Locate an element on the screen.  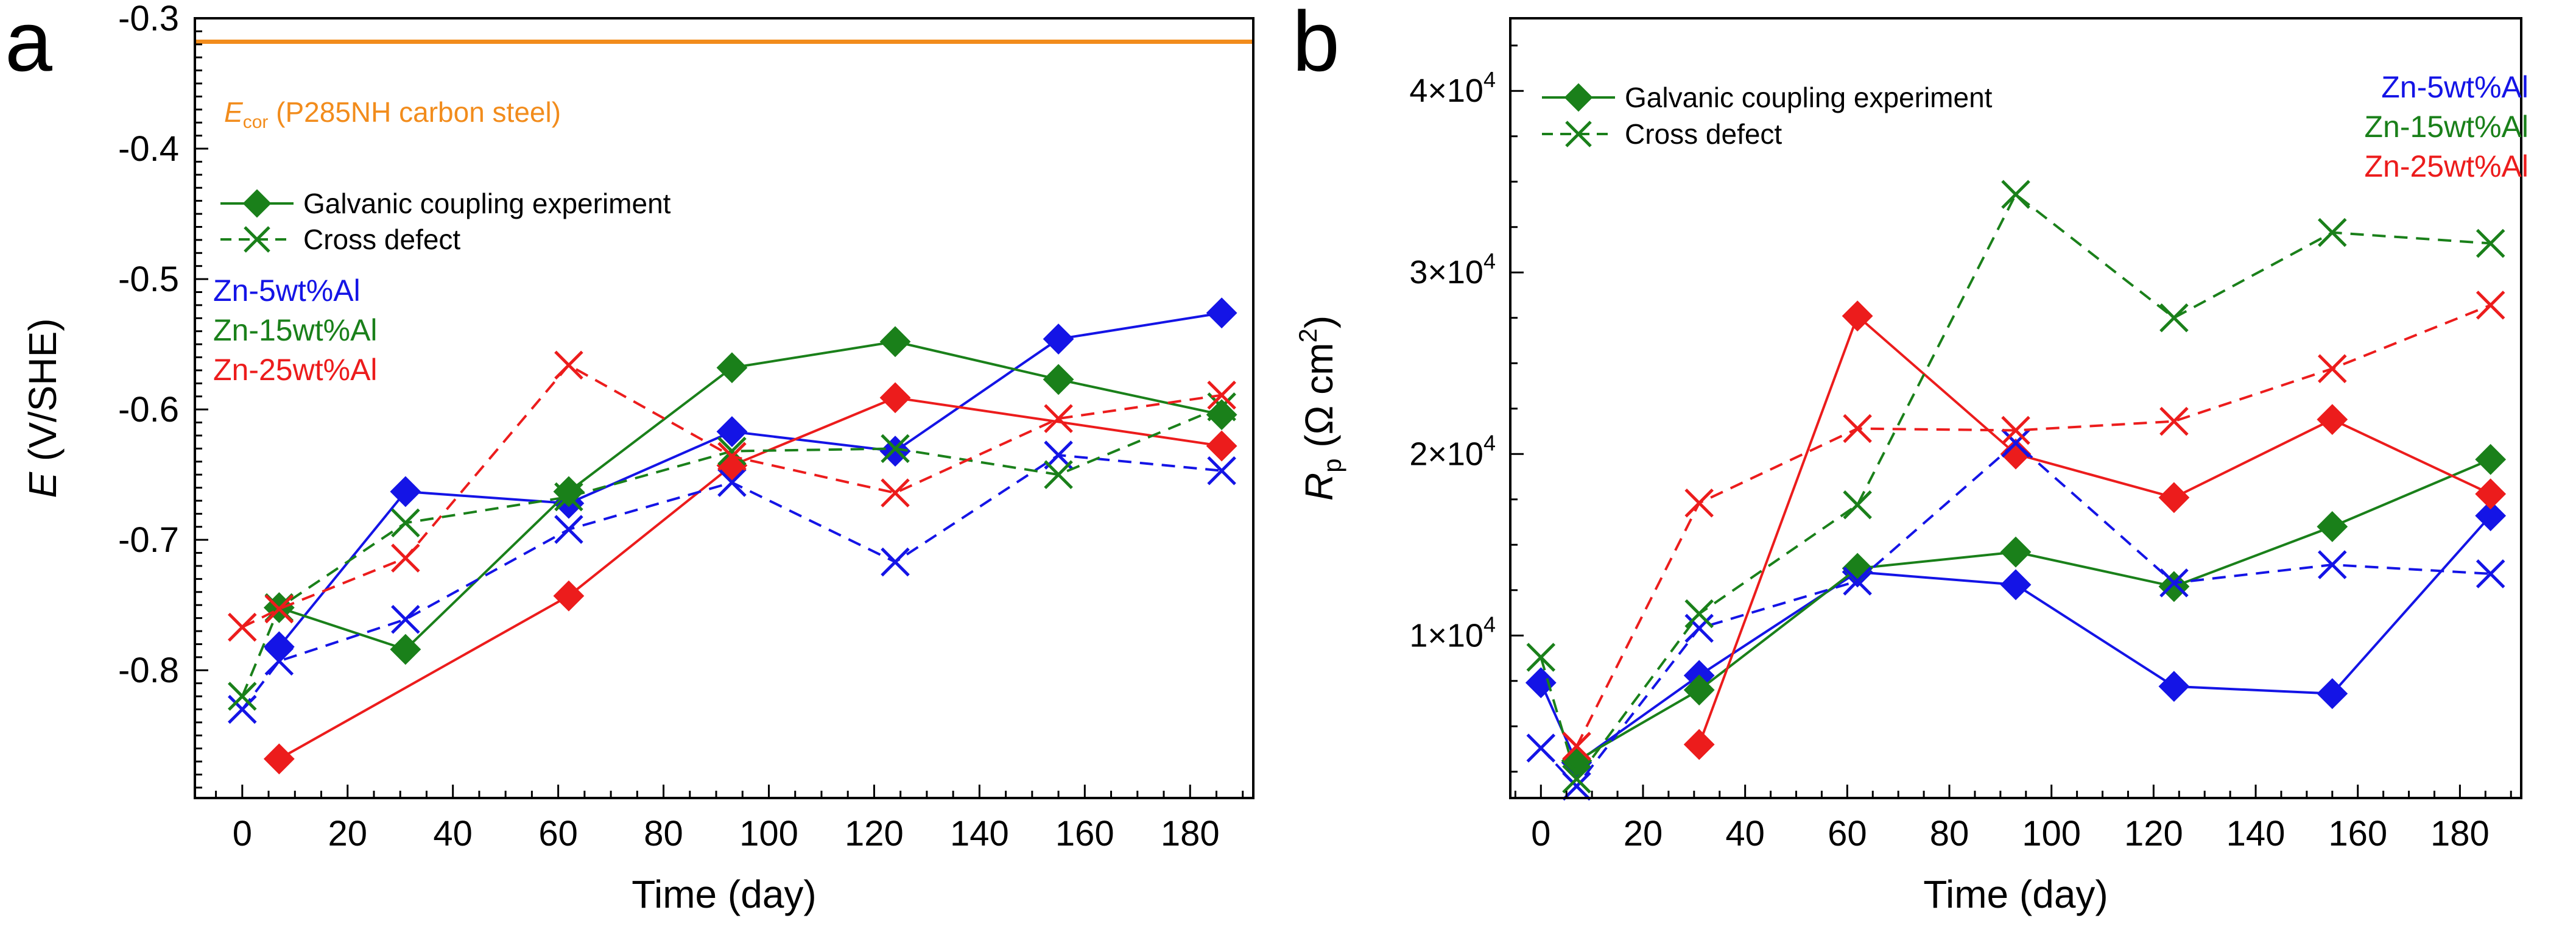
x-tick-label: 140 is located at coordinates (979, 833).